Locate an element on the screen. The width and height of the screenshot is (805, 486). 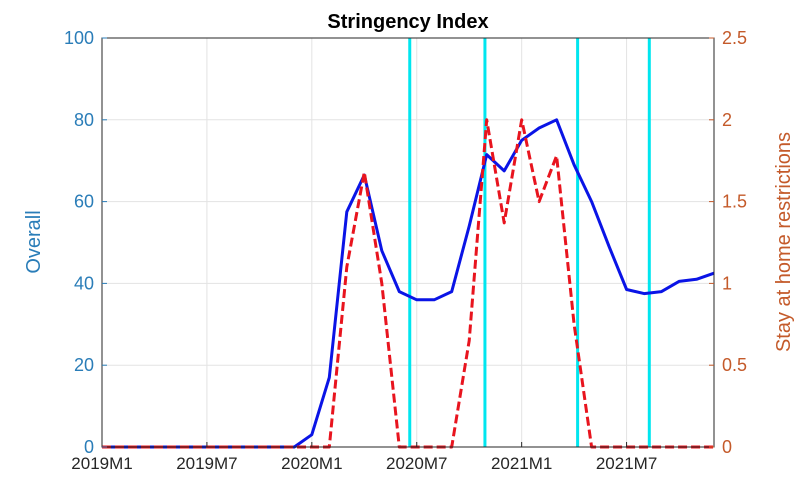
left-tick-label-3: 60 is located at coordinates (84, 202).